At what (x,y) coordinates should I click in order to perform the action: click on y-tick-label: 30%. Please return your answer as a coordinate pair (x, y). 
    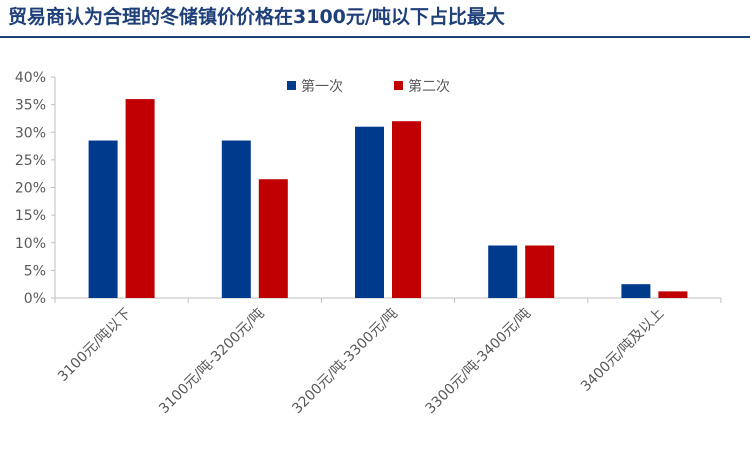
    Looking at the image, I should click on (30, 133).